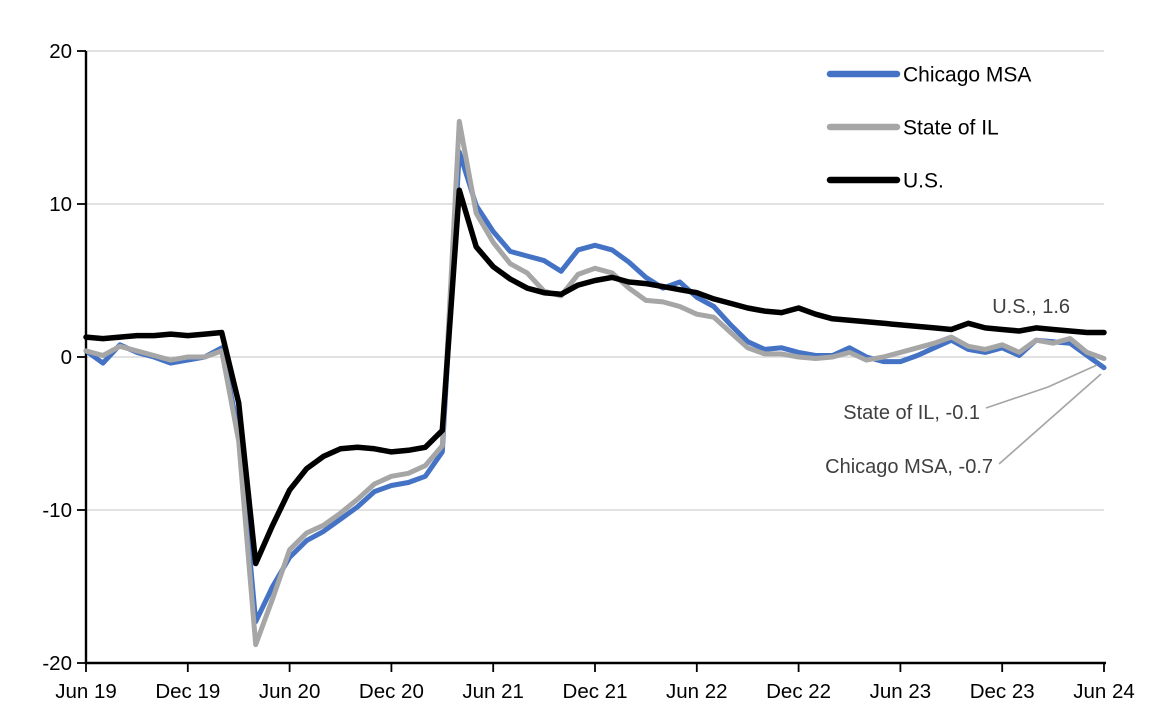 The height and width of the screenshot is (715, 1152). Describe the element at coordinates (86, 691) in the screenshot. I see `x-tick-label: Jun 19` at that location.